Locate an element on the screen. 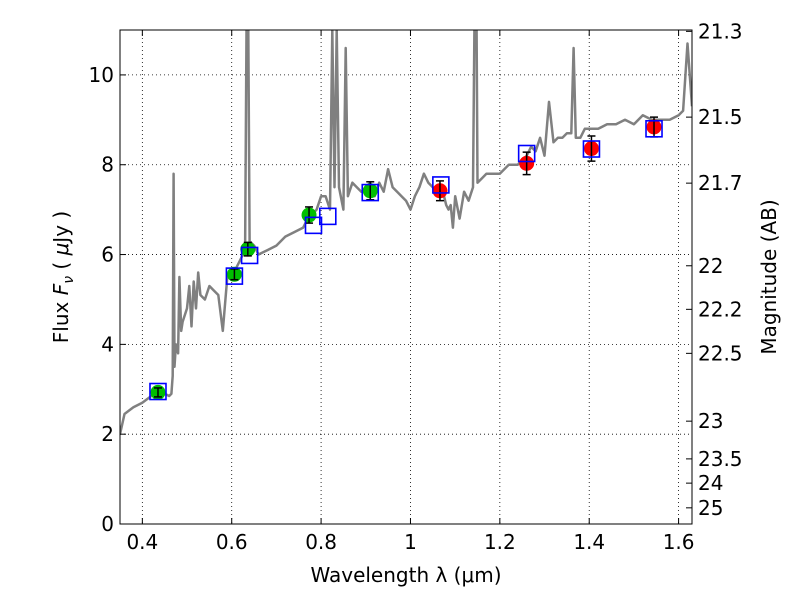  x-tick-label: 1.4 is located at coordinates (589, 542).